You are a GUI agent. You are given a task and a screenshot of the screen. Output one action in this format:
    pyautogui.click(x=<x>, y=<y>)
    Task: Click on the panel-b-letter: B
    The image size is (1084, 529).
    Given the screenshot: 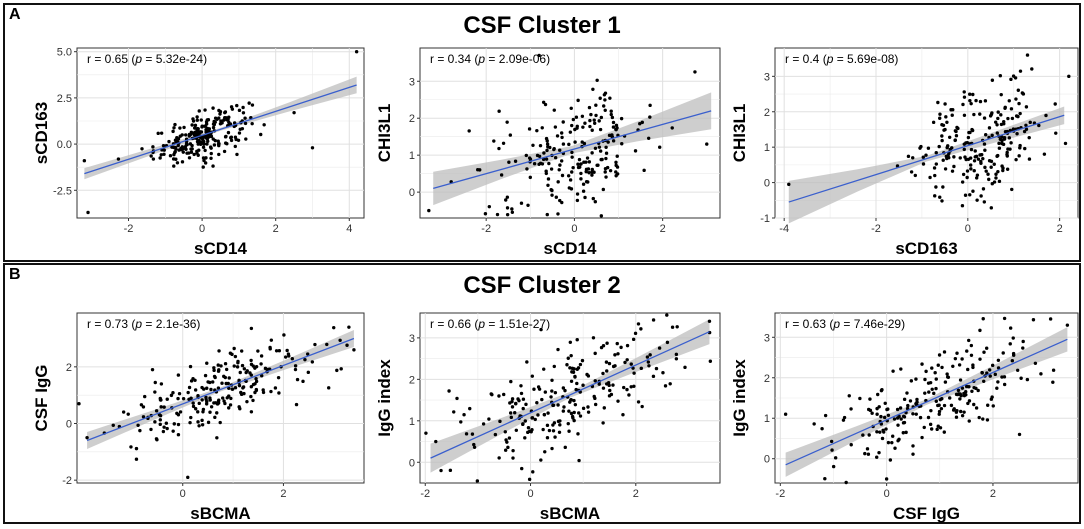 What is the action you would take?
    pyautogui.click(x=15, y=274)
    